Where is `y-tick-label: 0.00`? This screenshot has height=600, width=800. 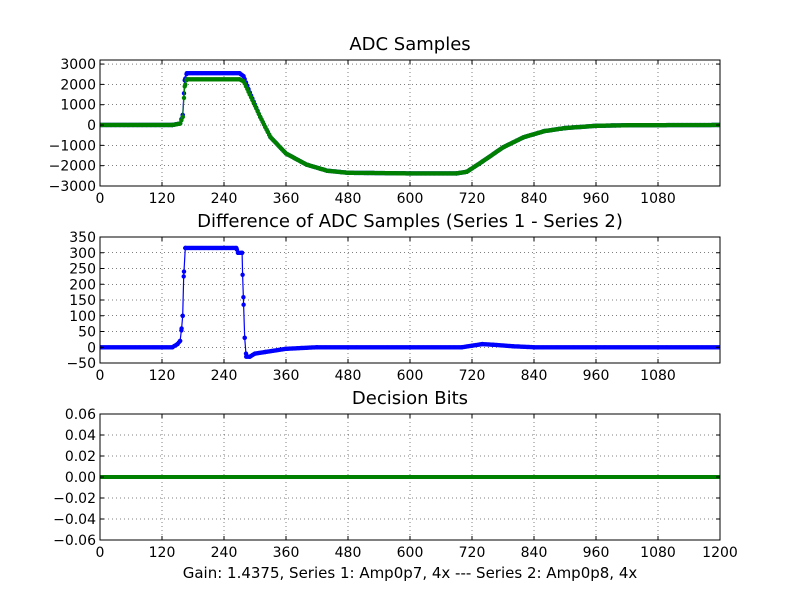 y-tick-label: 0.00 is located at coordinates (80, 478).